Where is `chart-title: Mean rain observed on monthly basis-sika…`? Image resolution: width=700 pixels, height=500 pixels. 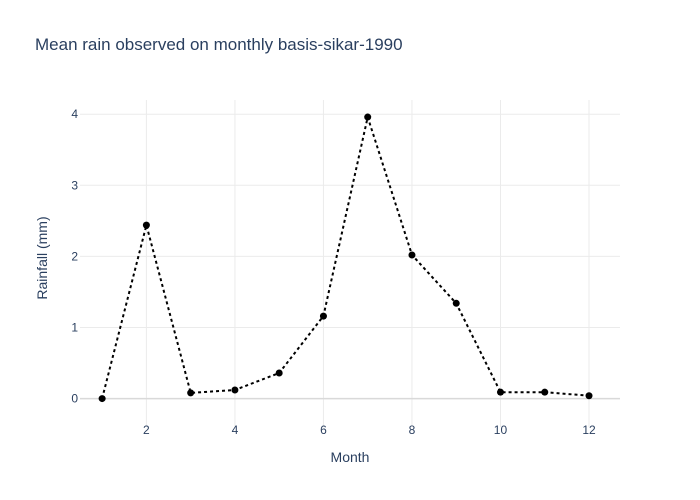 chart-title: Mean rain observed on monthly basis-sika… is located at coordinates (219, 44).